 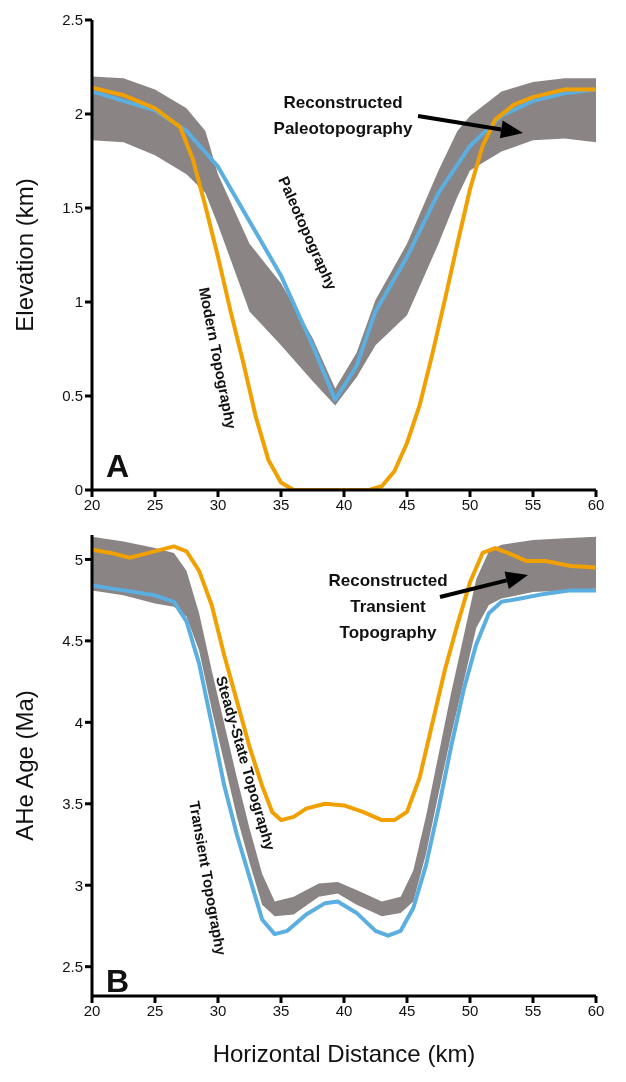 What do you see at coordinates (72, 396) in the screenshot?
I see `y-tick-label: 0.5` at bounding box center [72, 396].